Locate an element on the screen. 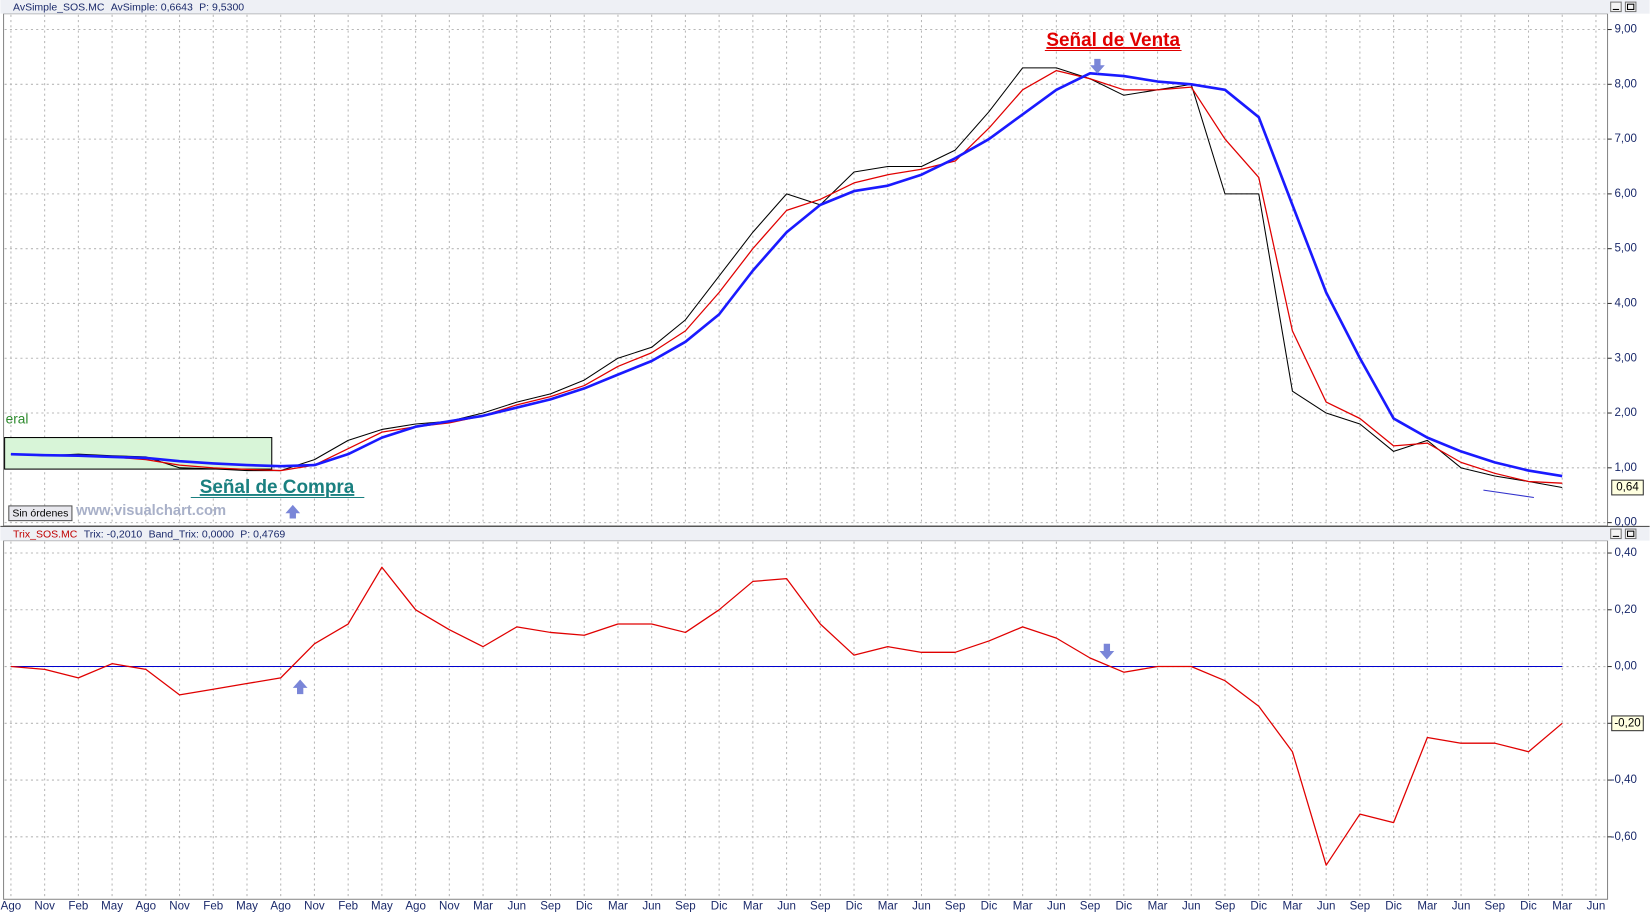 The image size is (1650, 919). y-tick-label: 7,00 is located at coordinates (1625, 139).